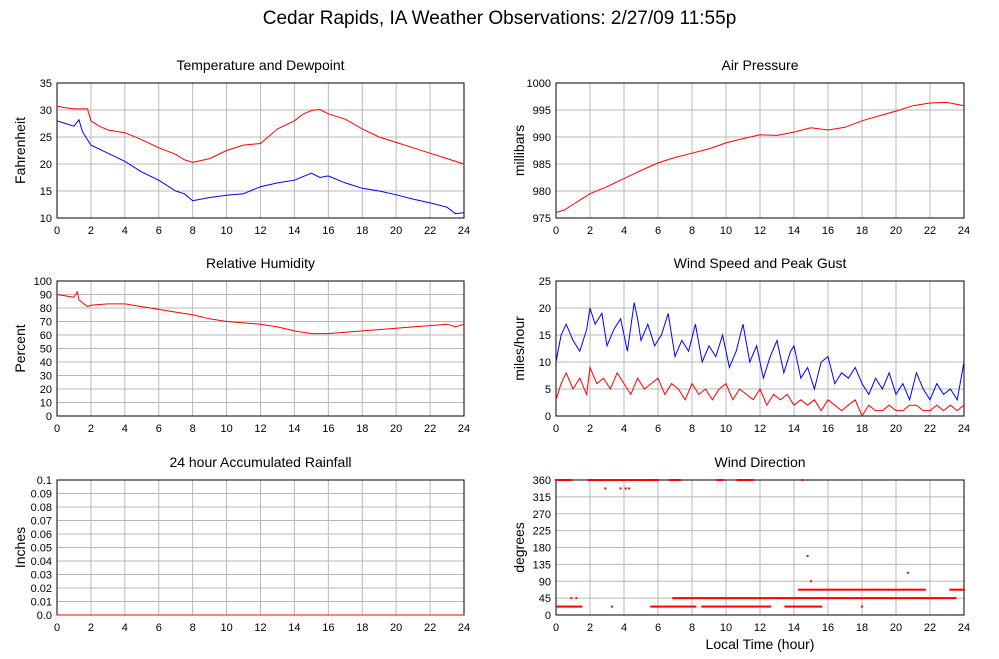 The height and width of the screenshot is (659, 999). I want to click on wind-direction-ytick-label: 0, so click(548, 616).